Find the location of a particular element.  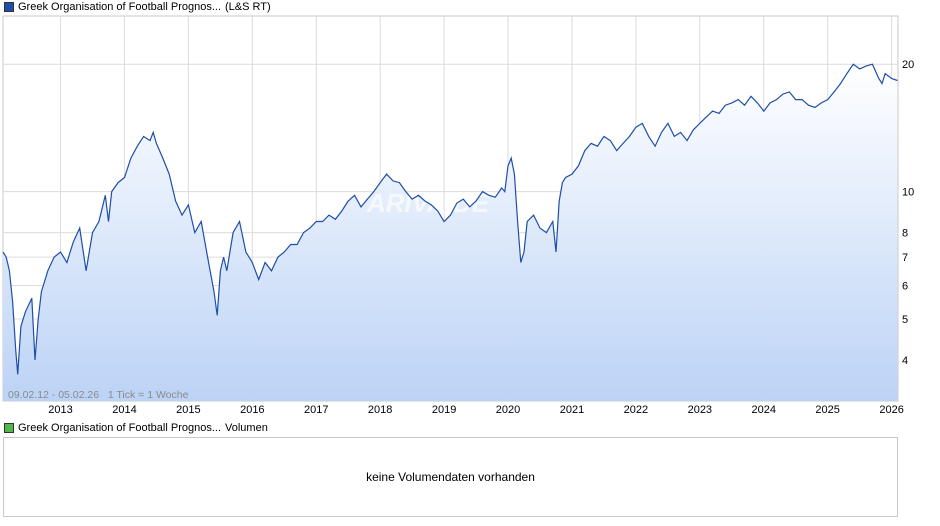

x-tick-label: 2020 is located at coordinates (508, 410).